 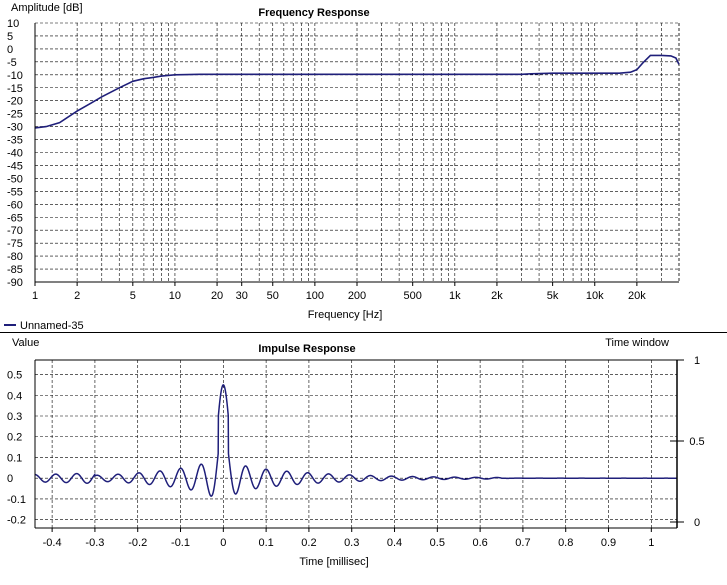 I want to click on ir-y-tick-label: 0.2, so click(x=14, y=438).